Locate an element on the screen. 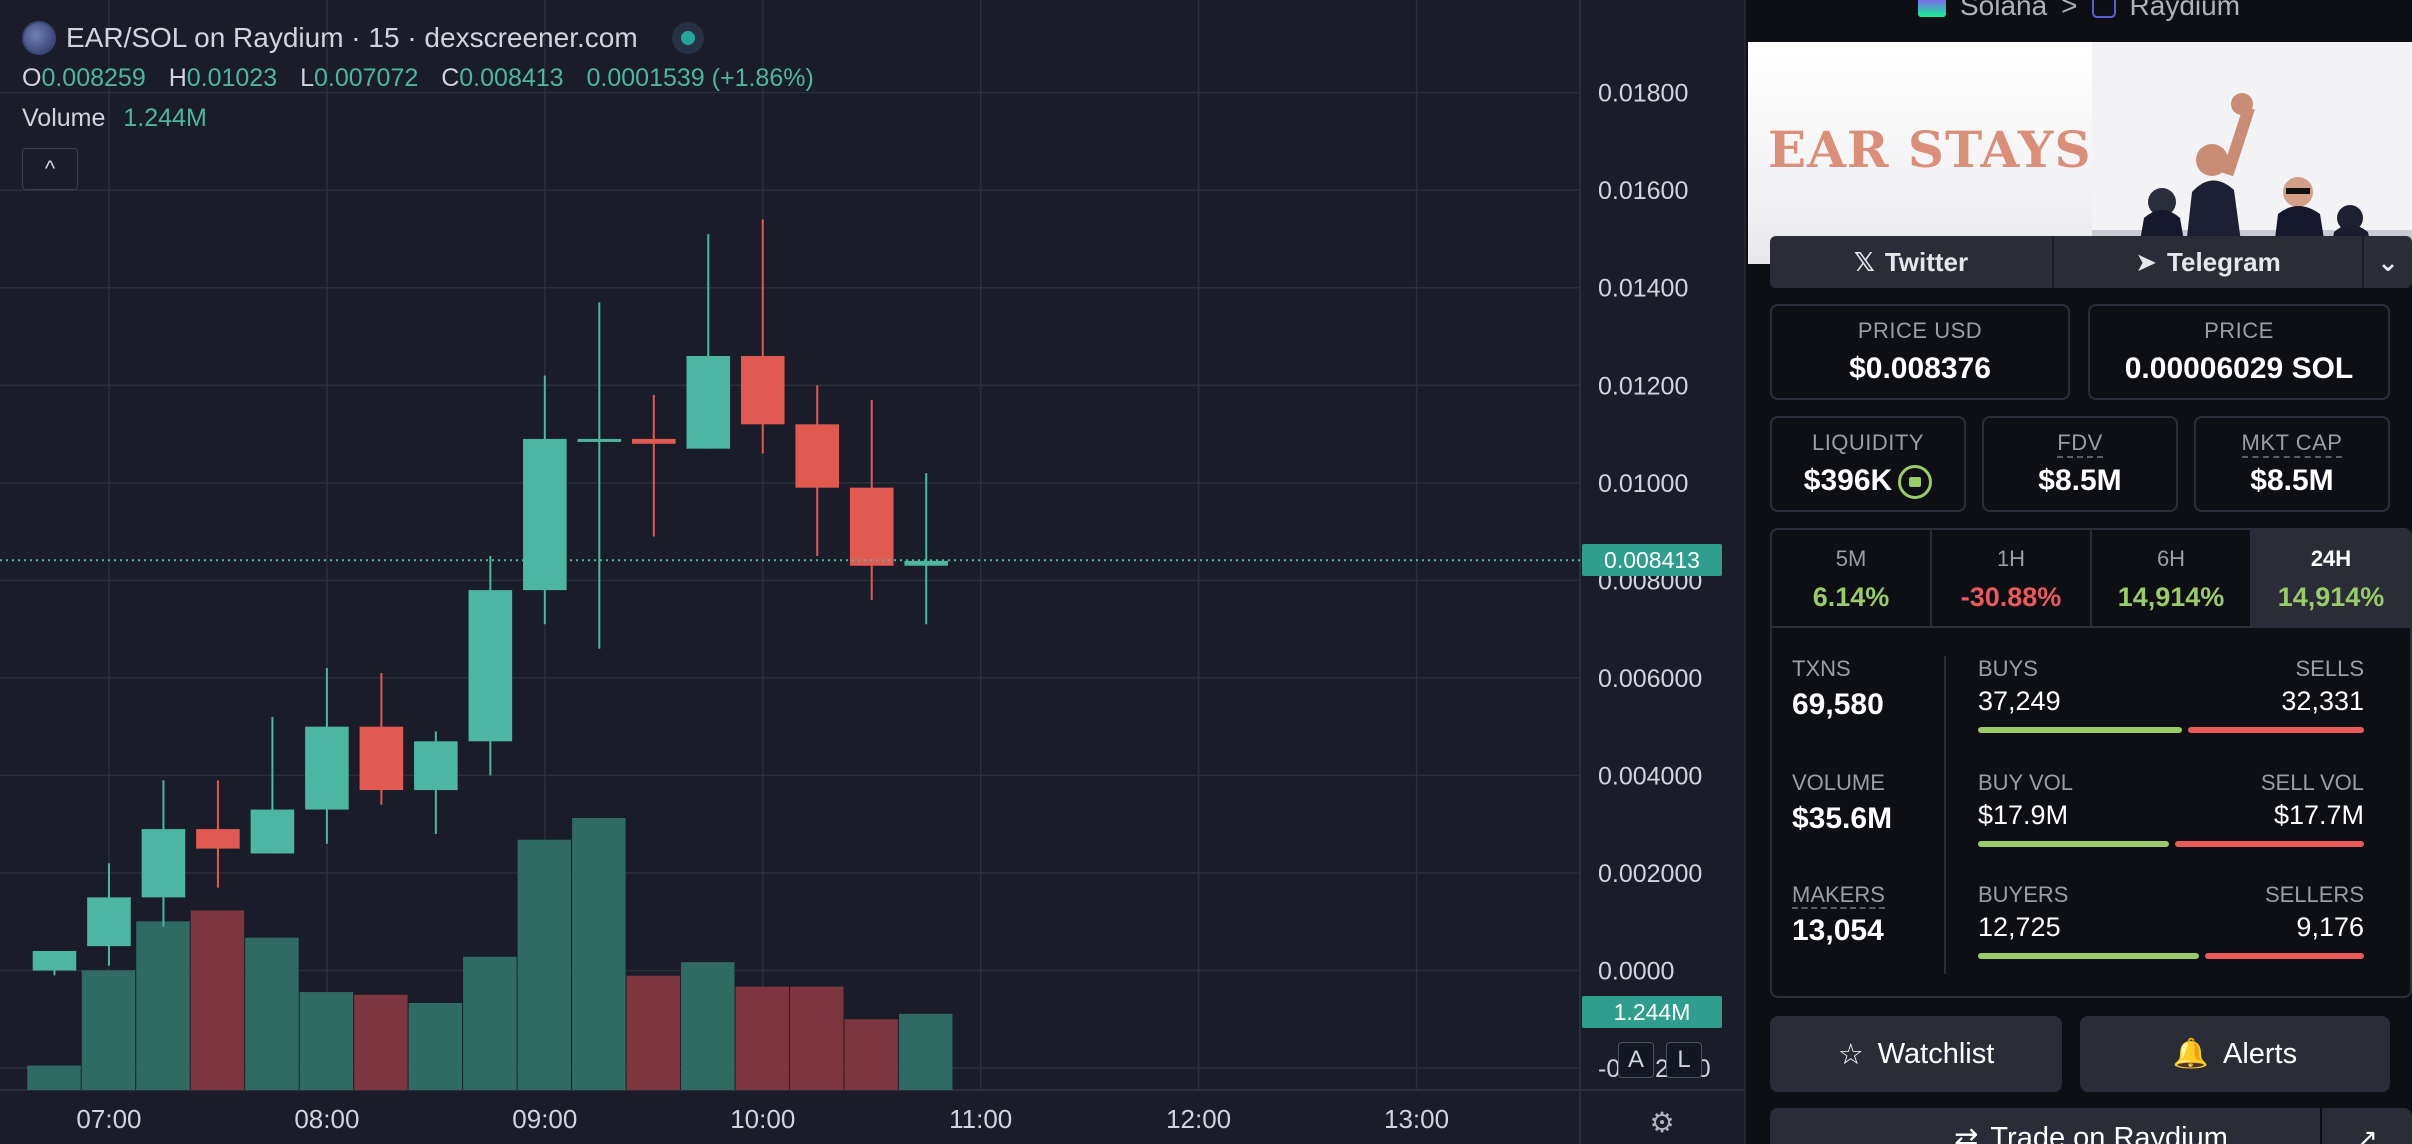  tab-5m-label: 5M is located at coordinates (1851, 558).